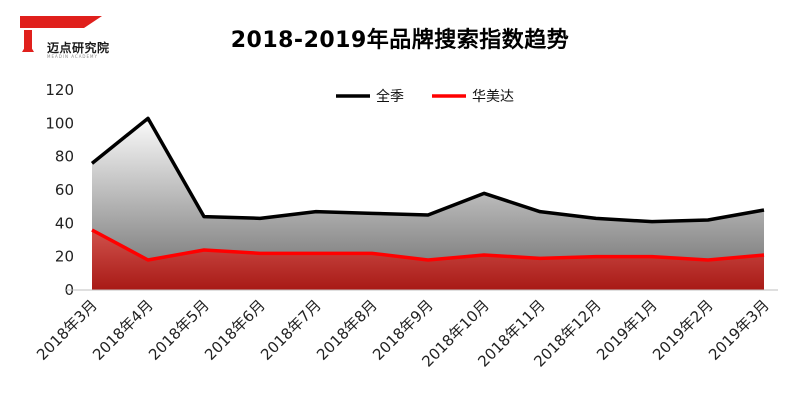  What do you see at coordinates (64, 157) in the screenshot?
I see `y-tick-label: 80` at bounding box center [64, 157].